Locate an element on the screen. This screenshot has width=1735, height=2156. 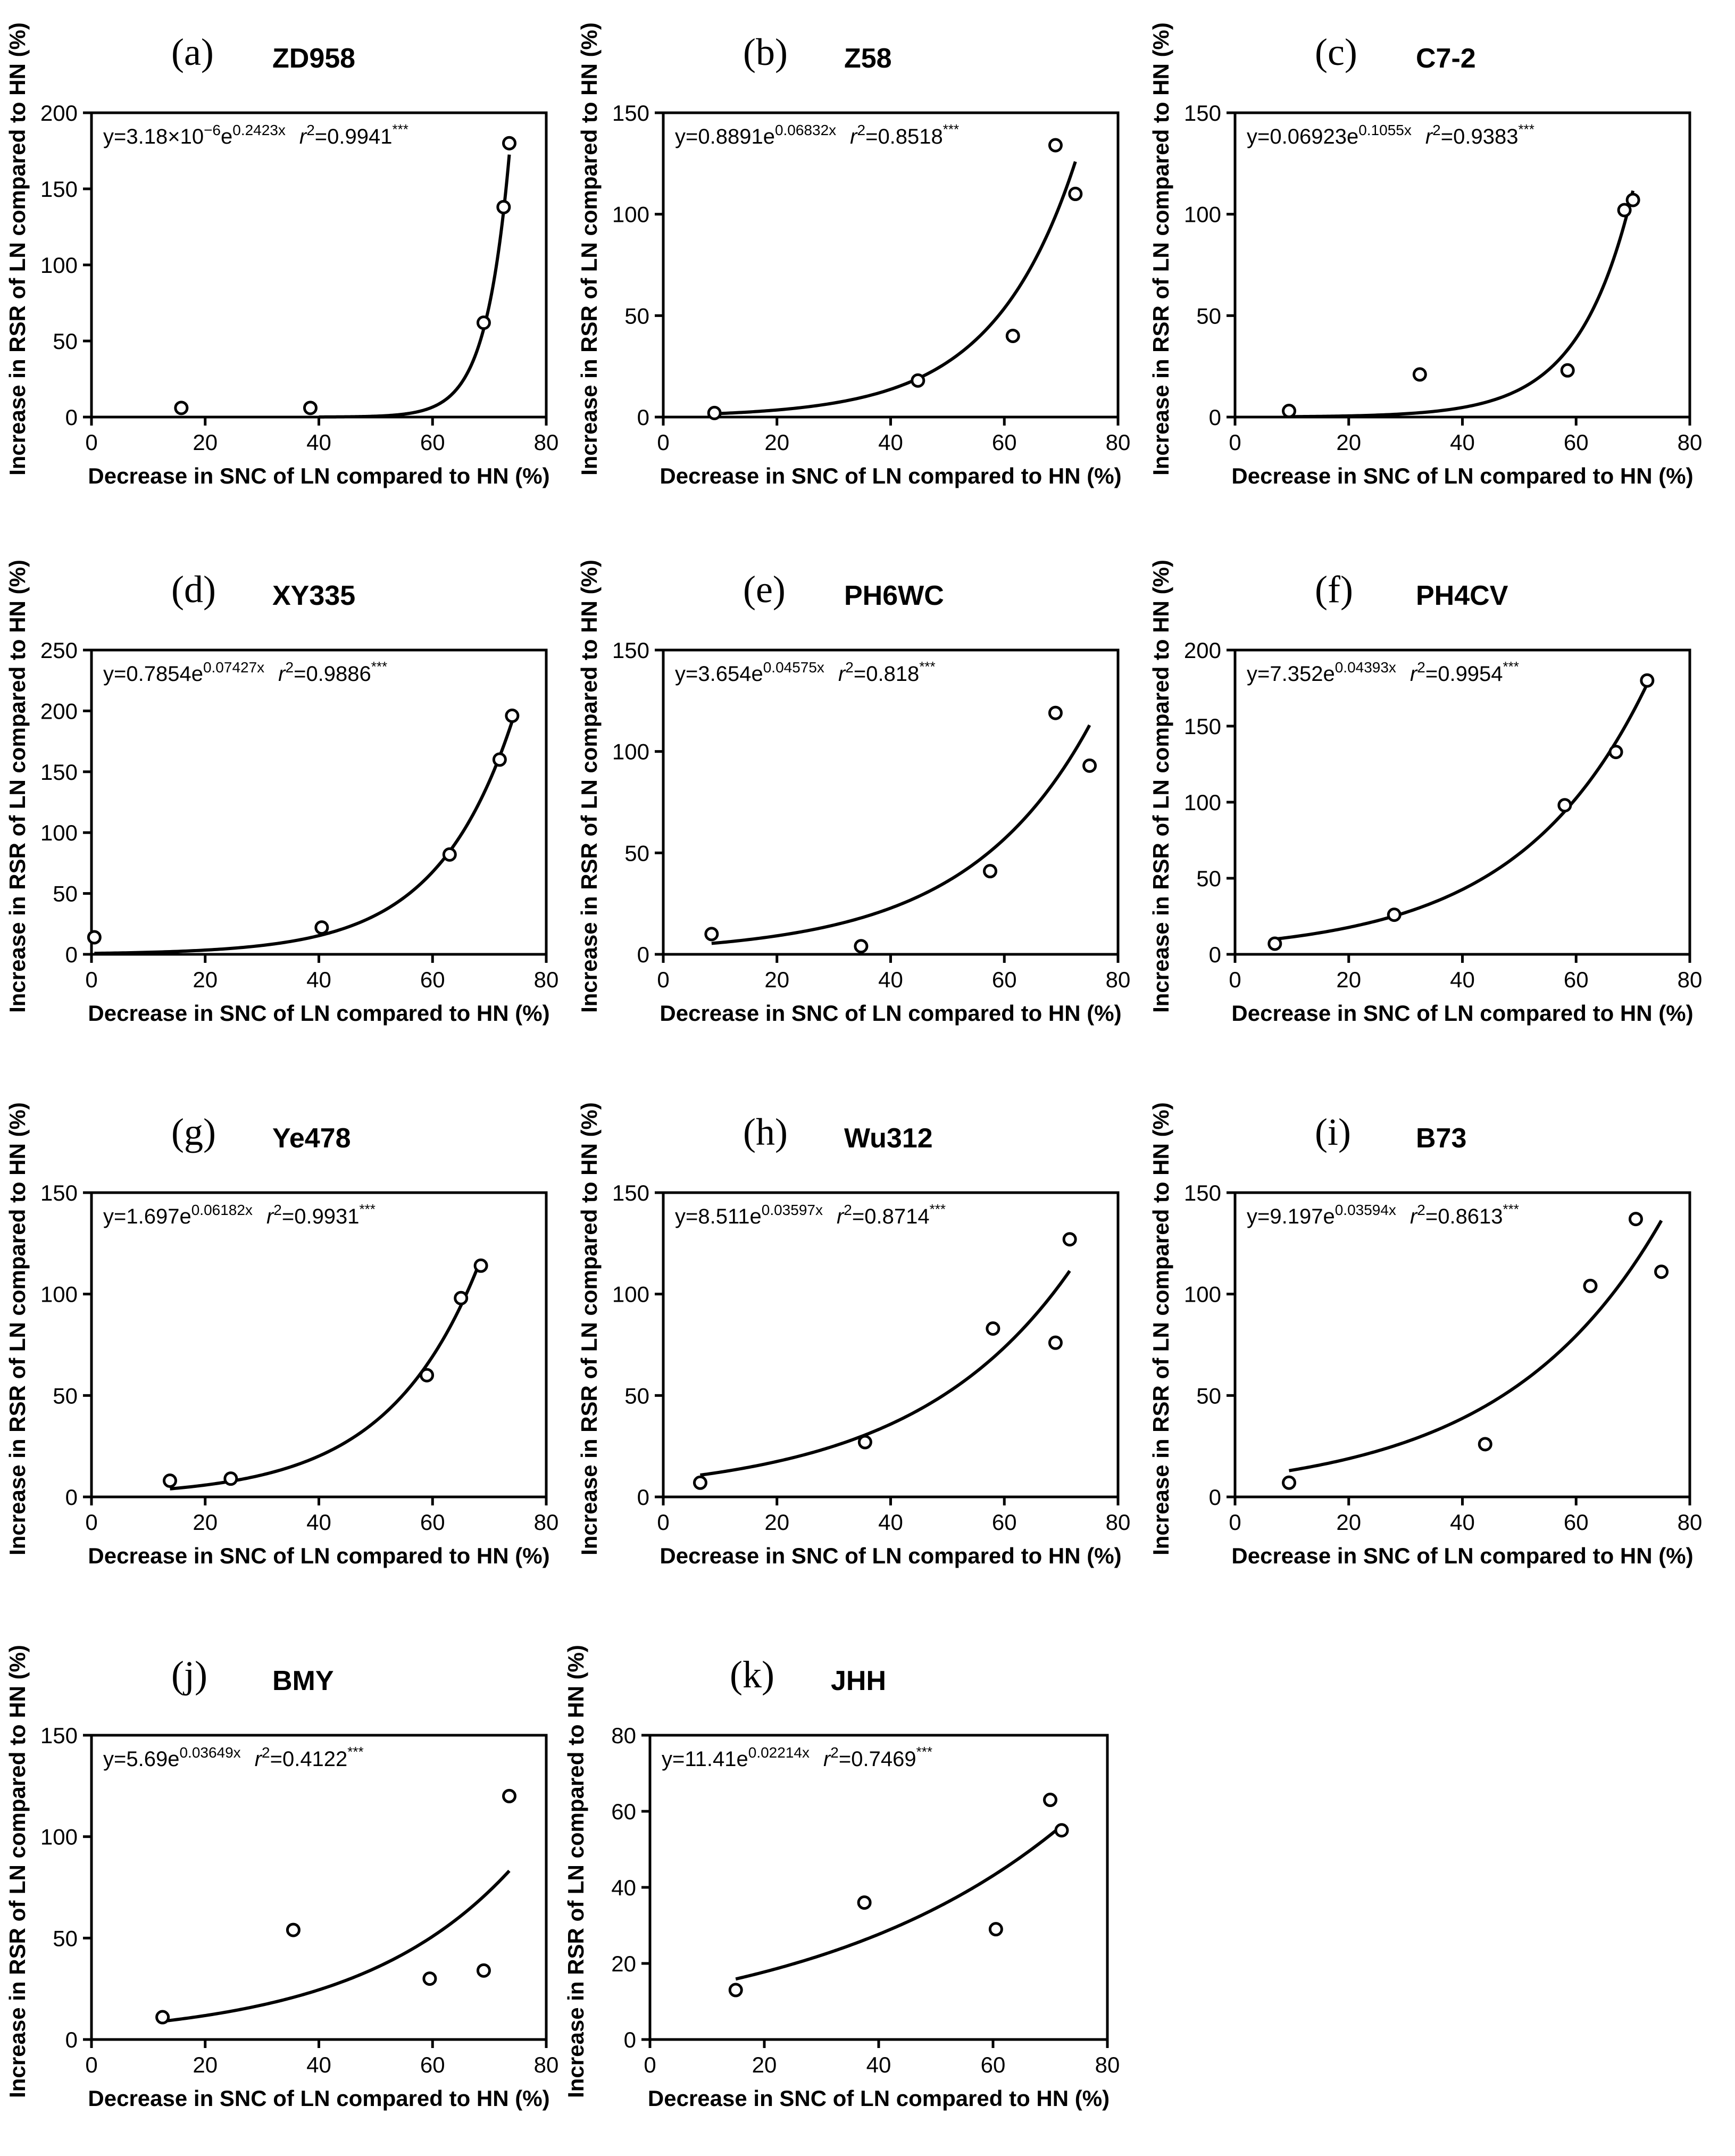
y-tick-label: 150 is located at coordinates (630, 114).